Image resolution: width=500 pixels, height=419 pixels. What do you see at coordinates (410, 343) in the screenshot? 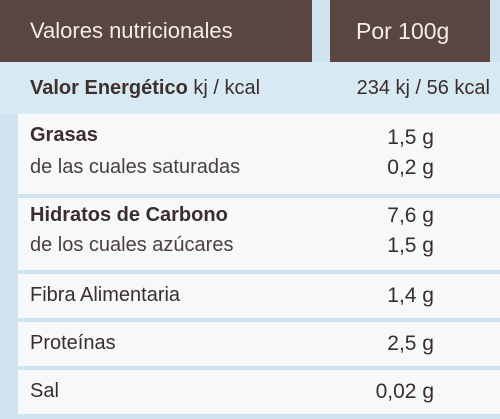
I see `protein-value: 2,5 g` at bounding box center [410, 343].